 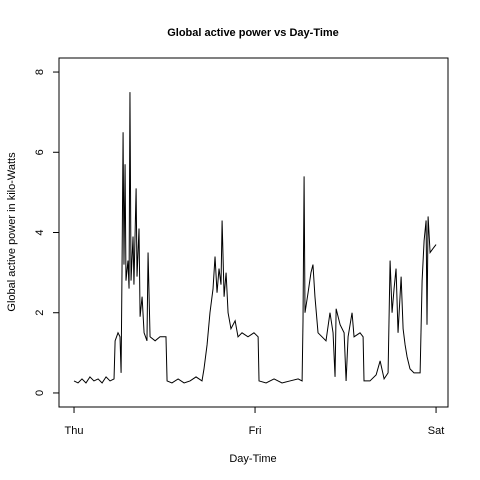 What do you see at coordinates (253, 33) in the screenshot?
I see `chart-title: Global active power vs Day-Time` at bounding box center [253, 33].